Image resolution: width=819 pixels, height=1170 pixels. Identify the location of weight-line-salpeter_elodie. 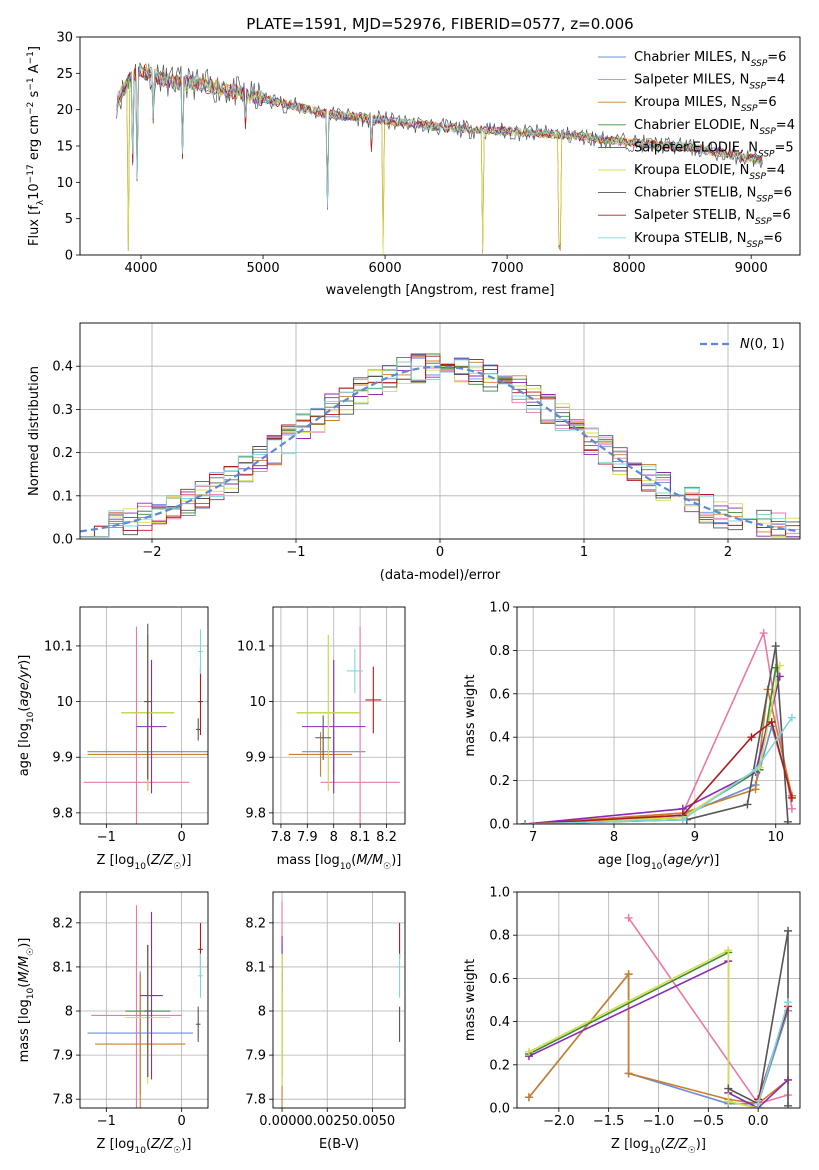
(653, 750).